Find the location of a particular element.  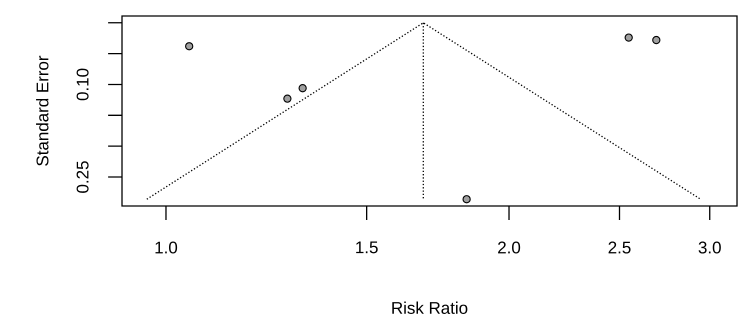

x-tick-label: 2.0 is located at coordinates (509, 248).